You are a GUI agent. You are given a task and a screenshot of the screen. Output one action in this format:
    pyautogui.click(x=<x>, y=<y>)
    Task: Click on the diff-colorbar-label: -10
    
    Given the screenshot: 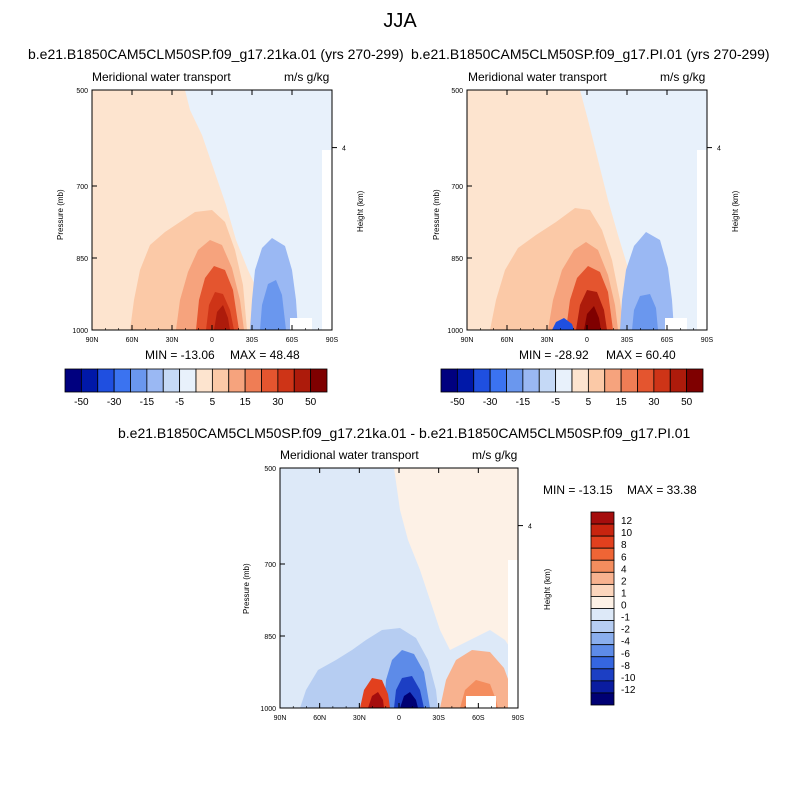 What is the action you would take?
    pyautogui.click(x=628, y=678)
    